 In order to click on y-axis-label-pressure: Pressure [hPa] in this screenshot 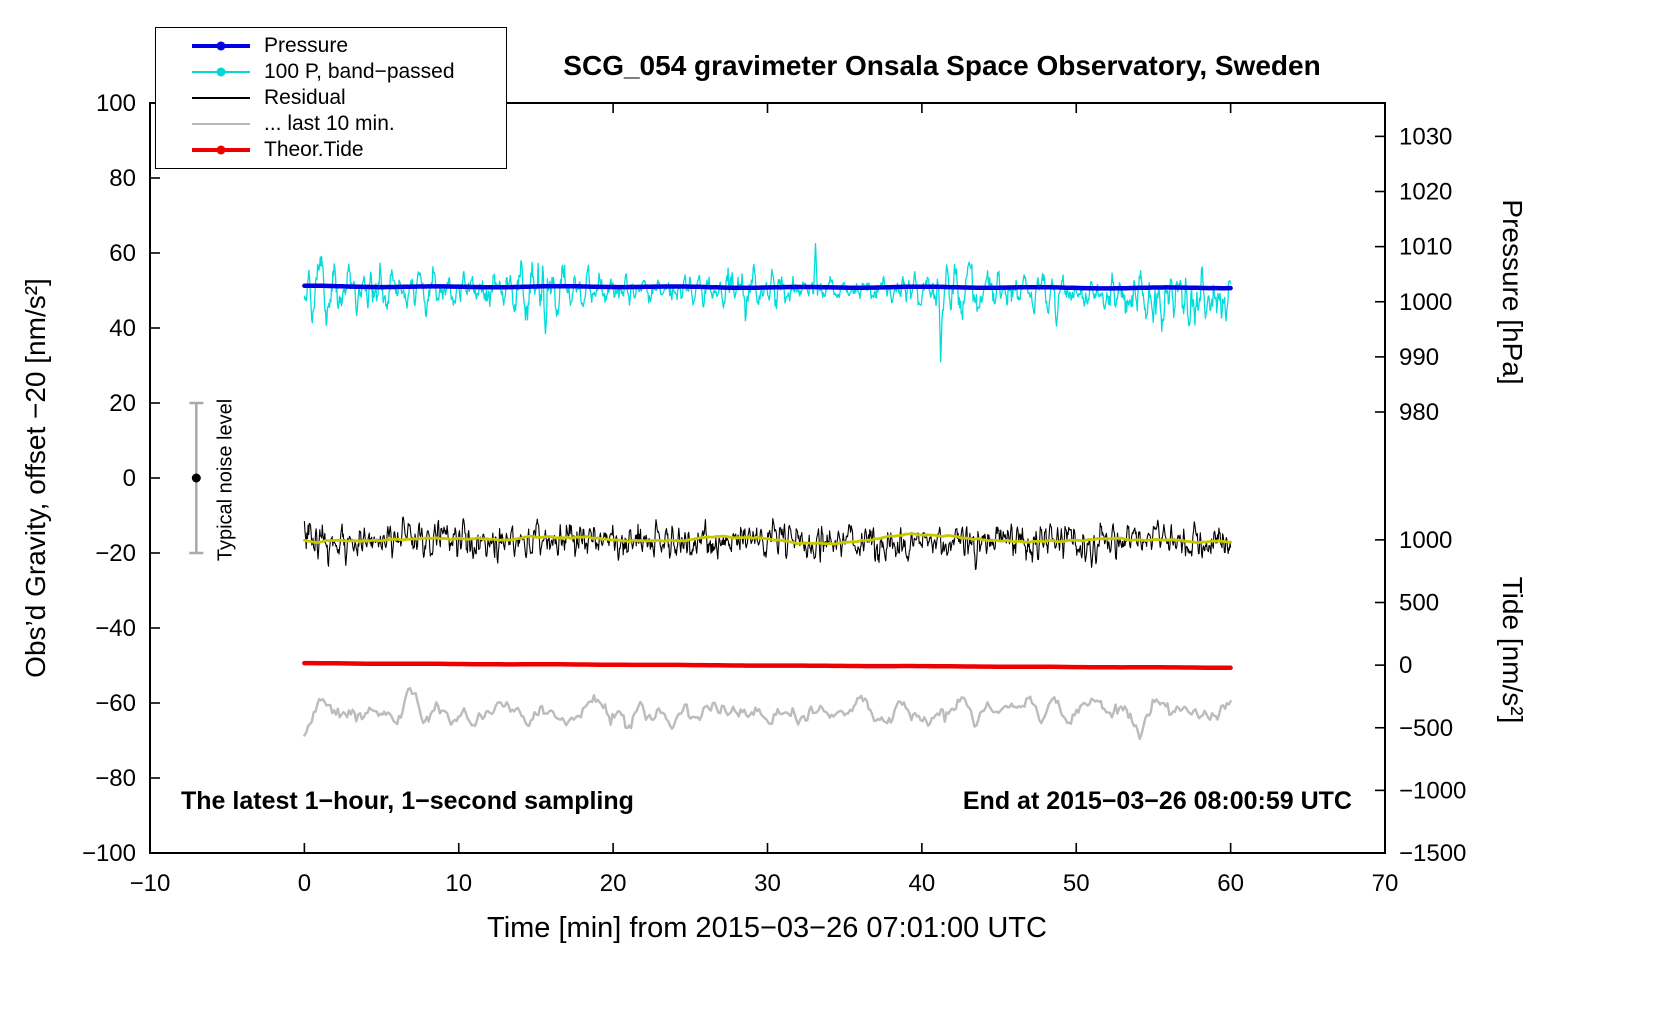, I will do `click(1512, 292)`.